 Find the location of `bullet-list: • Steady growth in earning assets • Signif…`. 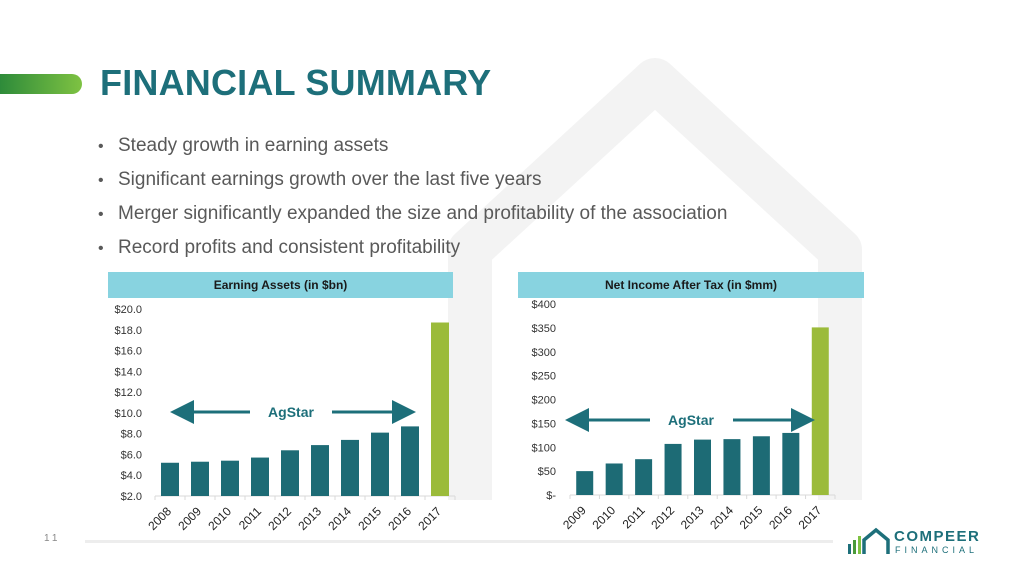

bullet-list: • Steady growth in earning assets • Signif… is located at coordinates (412, 198).